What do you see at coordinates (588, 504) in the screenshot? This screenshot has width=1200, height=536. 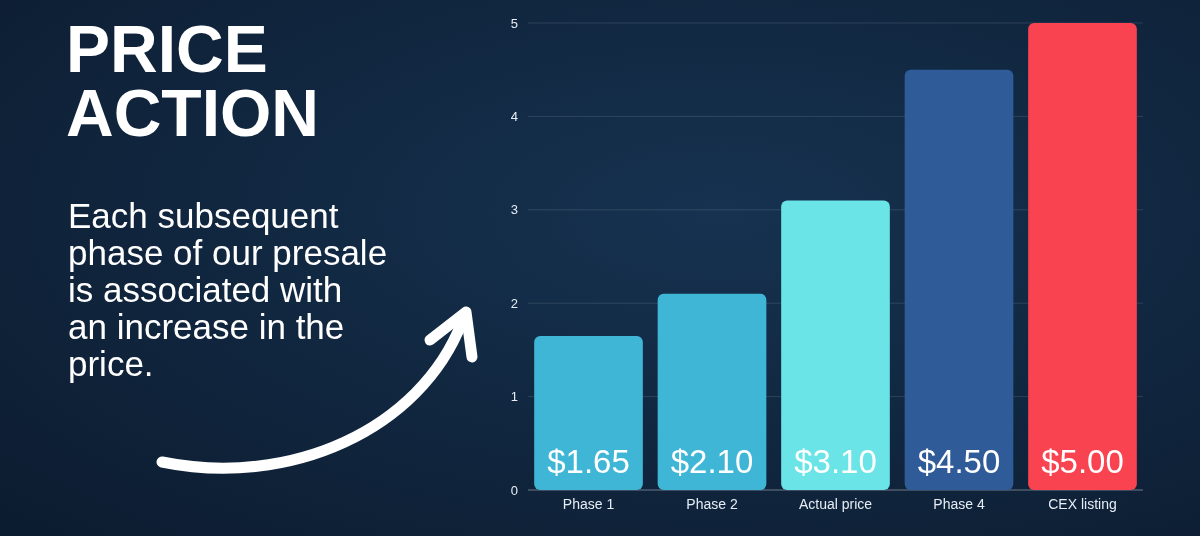 I see `x-tick-label: Phase 1` at bounding box center [588, 504].